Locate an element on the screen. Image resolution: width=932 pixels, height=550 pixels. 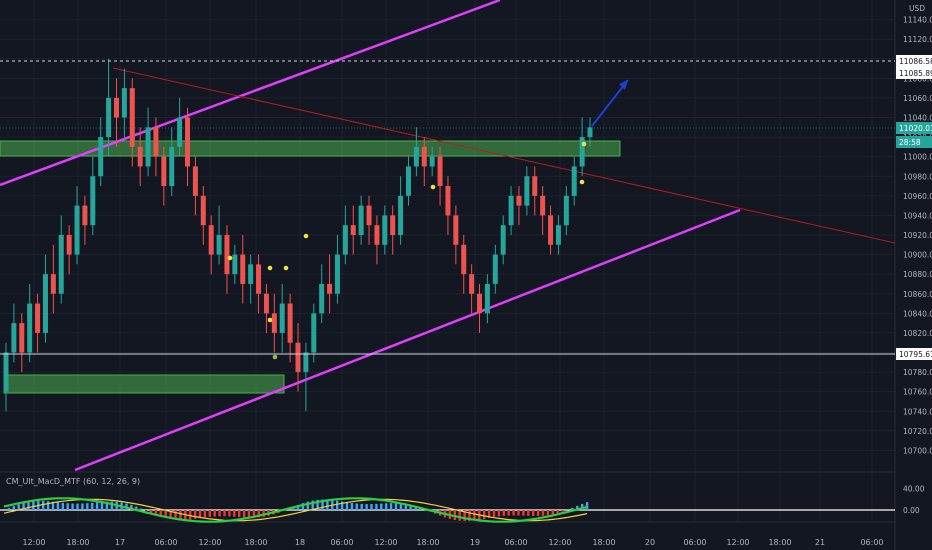
countdown-label-bg is located at coordinates (914, 142).